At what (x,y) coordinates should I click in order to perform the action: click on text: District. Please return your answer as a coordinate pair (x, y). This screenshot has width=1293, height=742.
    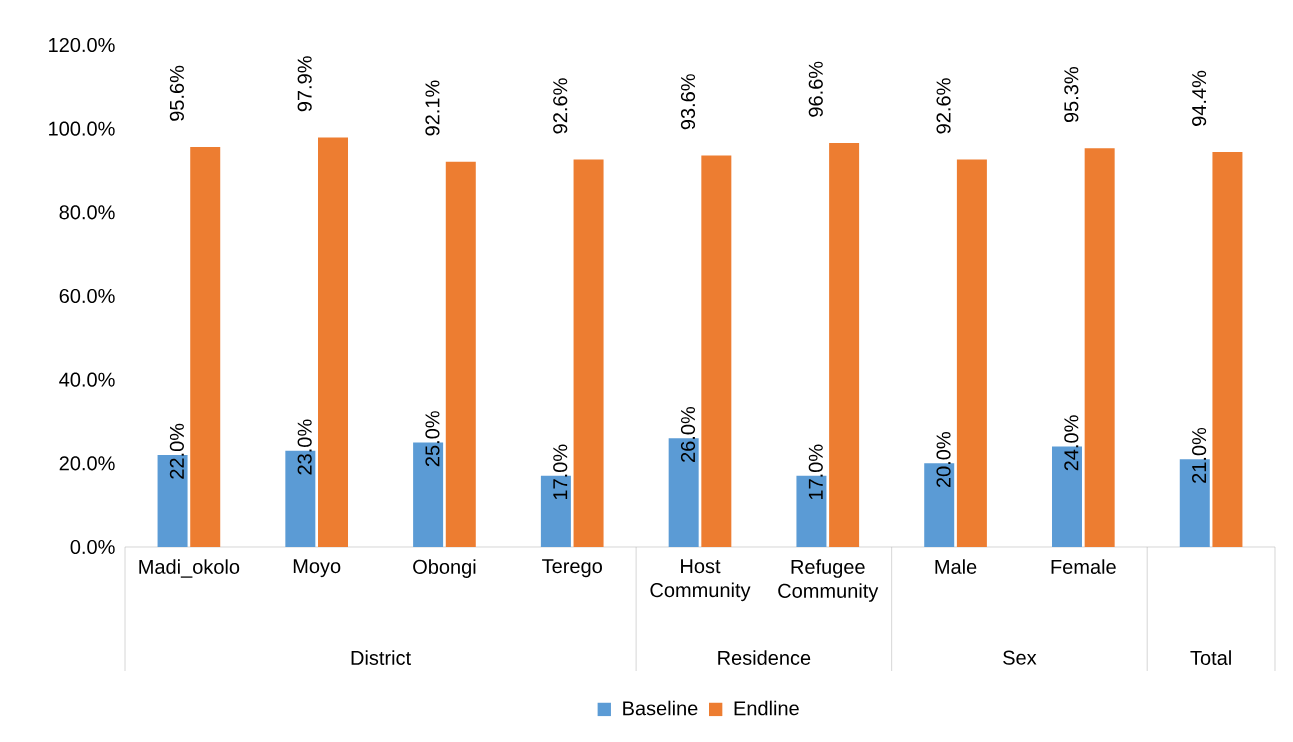
    Looking at the image, I should click on (381, 657).